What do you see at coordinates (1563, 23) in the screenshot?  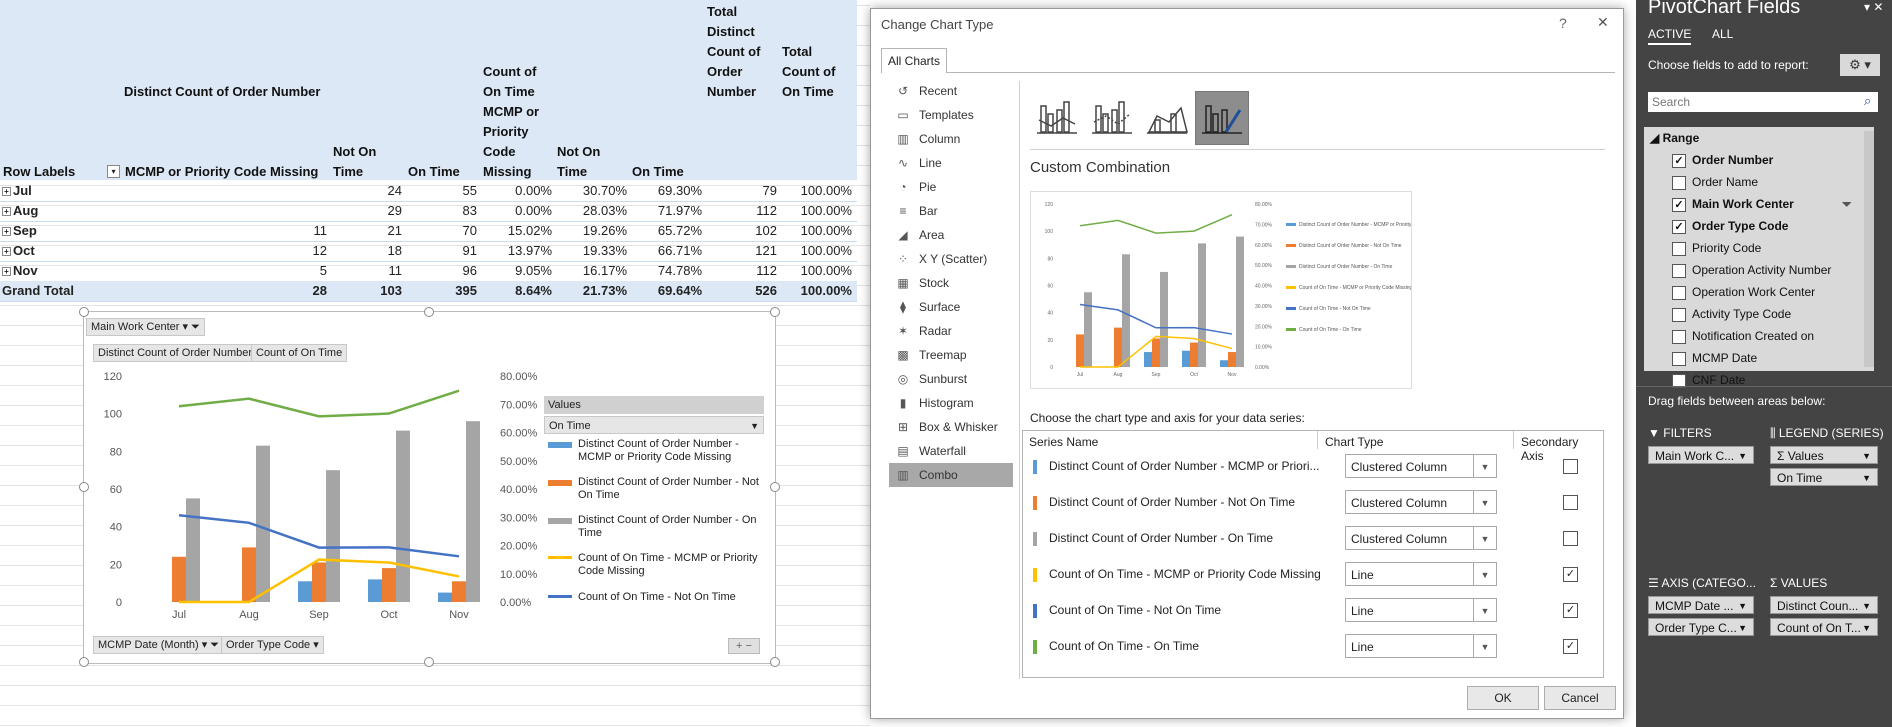 I see `help-icon: ?` at bounding box center [1563, 23].